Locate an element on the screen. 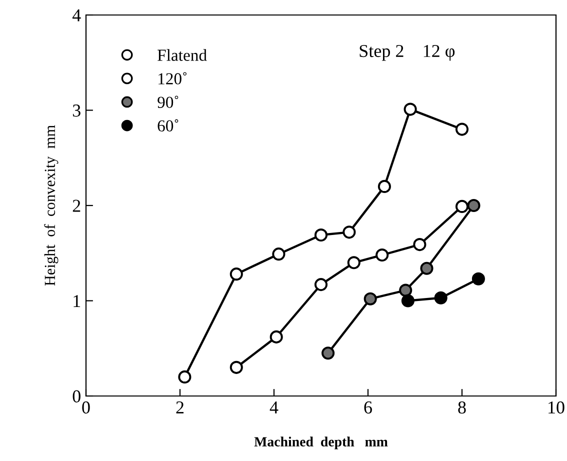 This screenshot has height=461, width=567. y-tick-label: 4 is located at coordinates (76, 15).